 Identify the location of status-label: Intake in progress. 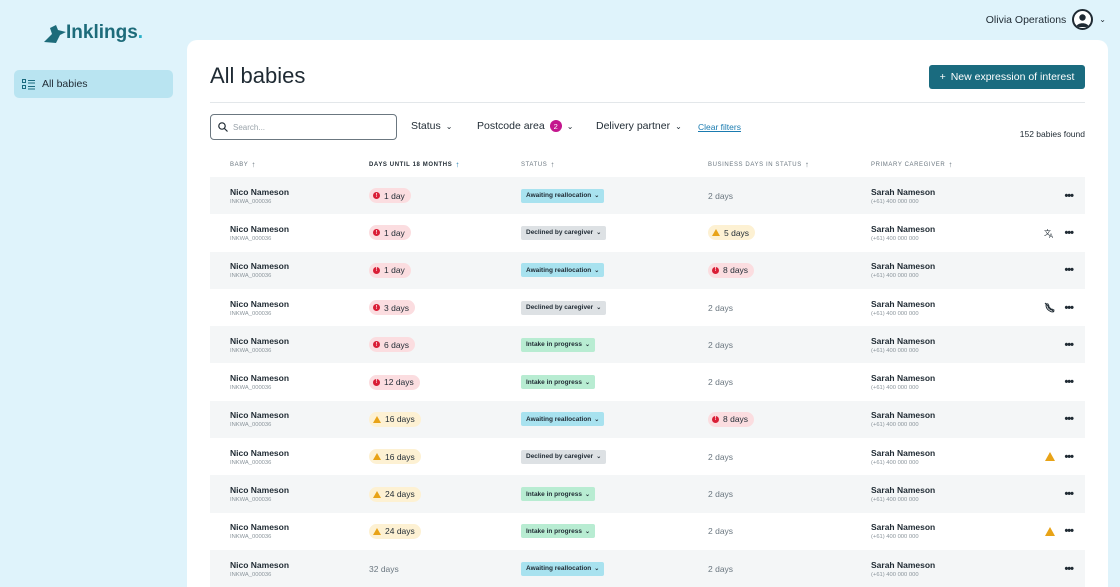
(554, 531).